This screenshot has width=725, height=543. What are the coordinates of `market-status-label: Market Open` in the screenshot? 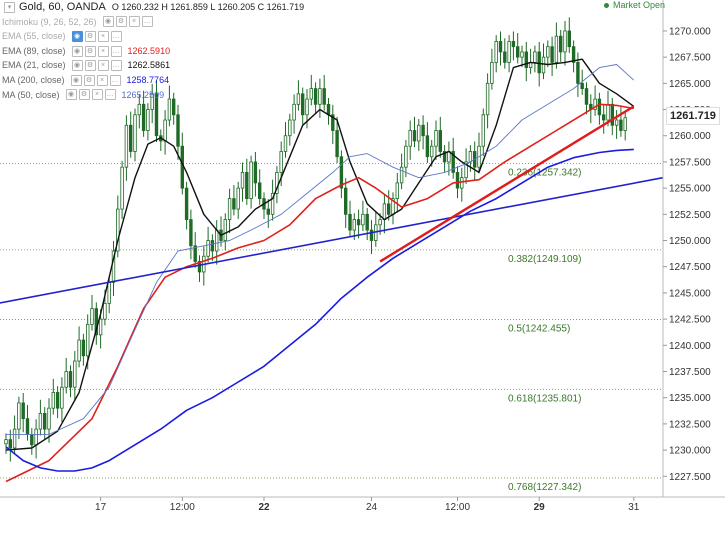 It's located at (639, 5).